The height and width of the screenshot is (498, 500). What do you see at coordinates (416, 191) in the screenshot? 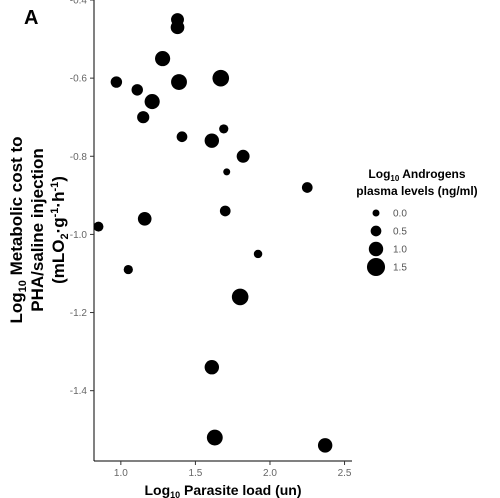
I see `legend-title-line2: plasma levels (ng/ml)` at bounding box center [416, 191].